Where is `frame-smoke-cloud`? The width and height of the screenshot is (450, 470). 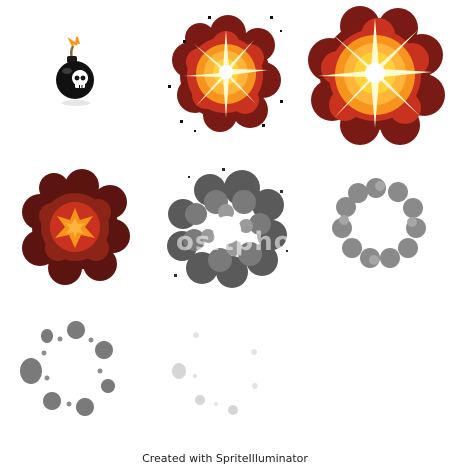 frame-smoke-cloud is located at coordinates (225, 225).